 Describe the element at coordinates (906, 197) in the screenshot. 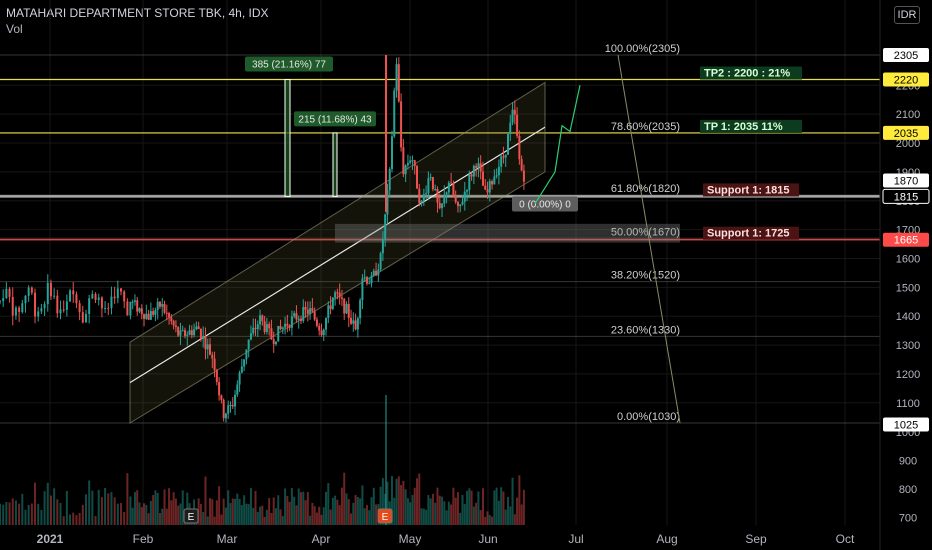

I see `price-tag-text: 1815` at that location.